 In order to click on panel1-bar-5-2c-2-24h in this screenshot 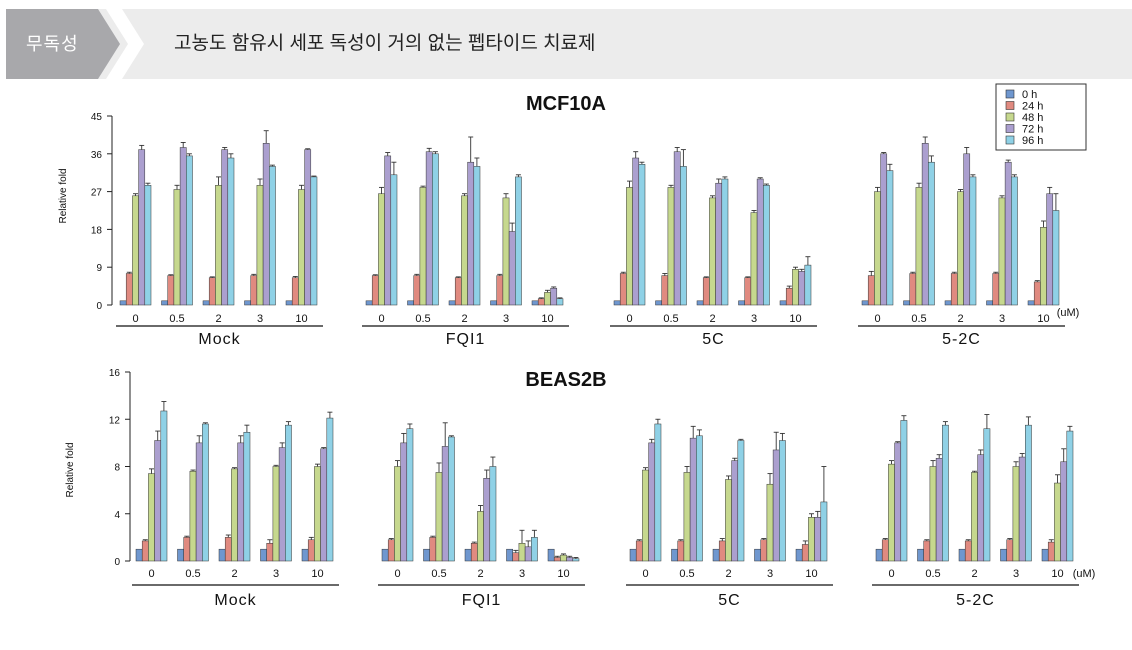, I will do `click(954, 289)`.